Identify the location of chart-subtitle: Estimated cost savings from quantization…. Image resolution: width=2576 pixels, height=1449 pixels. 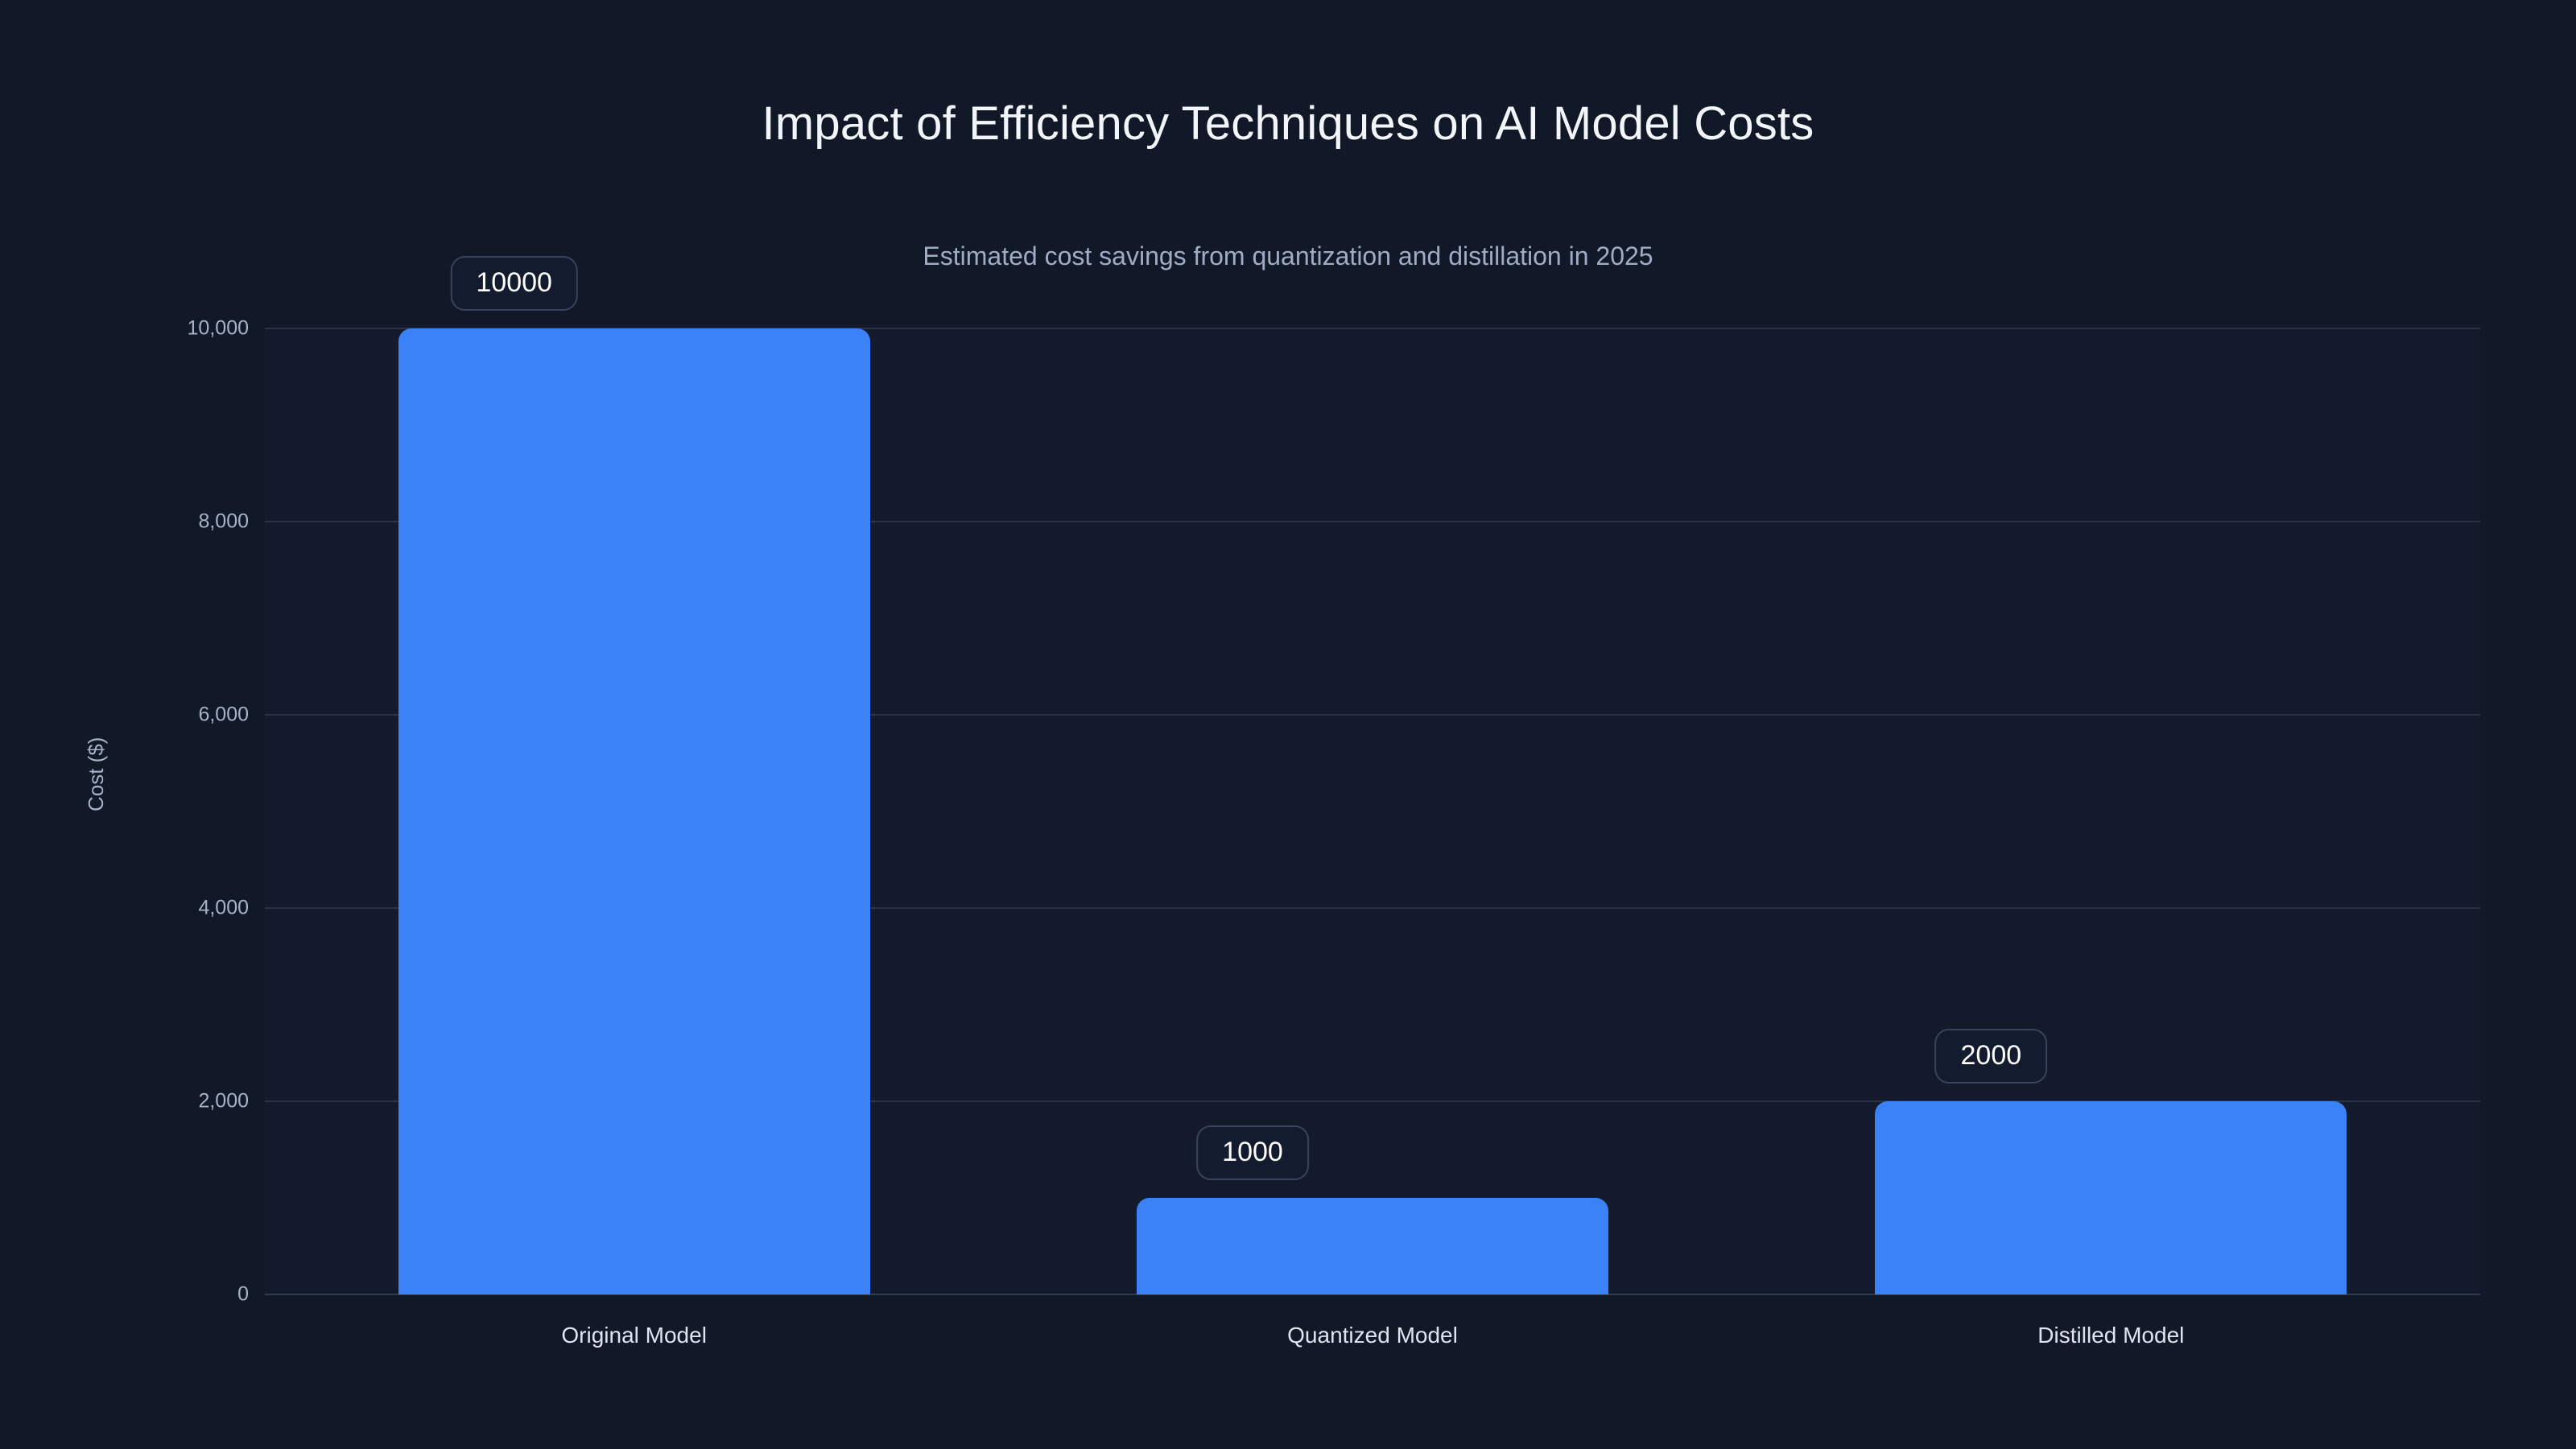
(1288, 256).